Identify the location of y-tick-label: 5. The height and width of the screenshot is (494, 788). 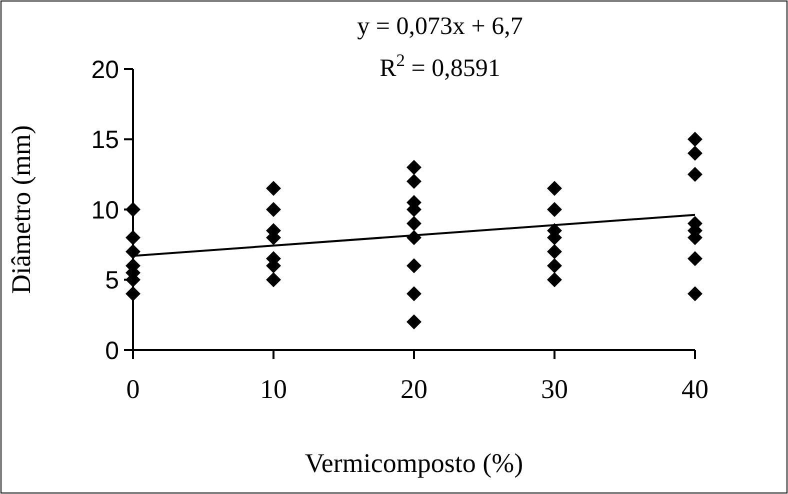
(112, 280).